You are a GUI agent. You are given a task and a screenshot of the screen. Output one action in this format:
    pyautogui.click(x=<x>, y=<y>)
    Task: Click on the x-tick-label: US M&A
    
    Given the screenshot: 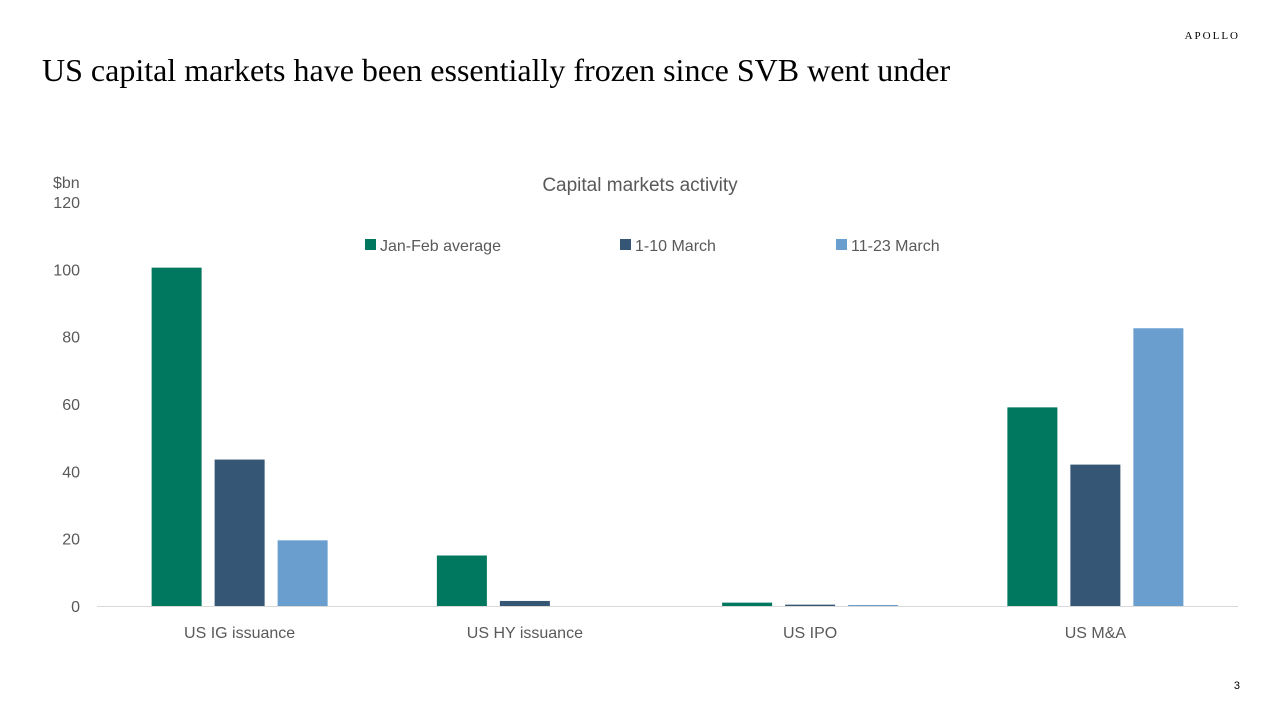 What is the action you would take?
    pyautogui.click(x=1096, y=633)
    